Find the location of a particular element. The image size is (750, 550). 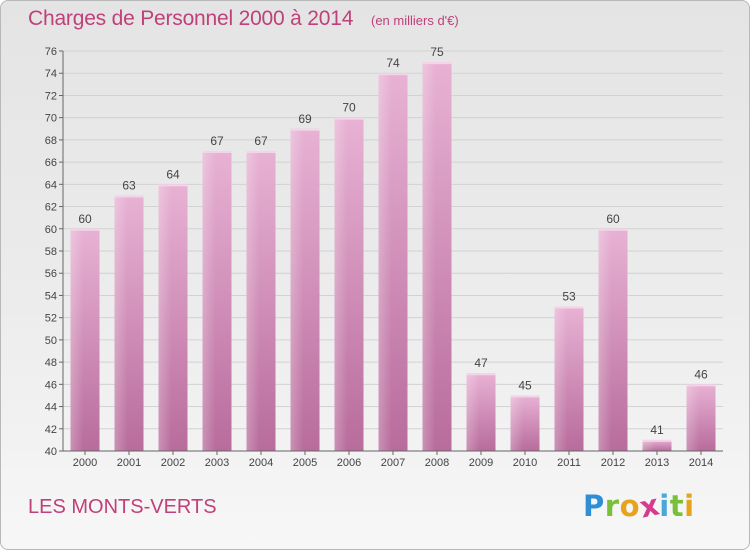

x-tick-label: 2011 is located at coordinates (569, 463).